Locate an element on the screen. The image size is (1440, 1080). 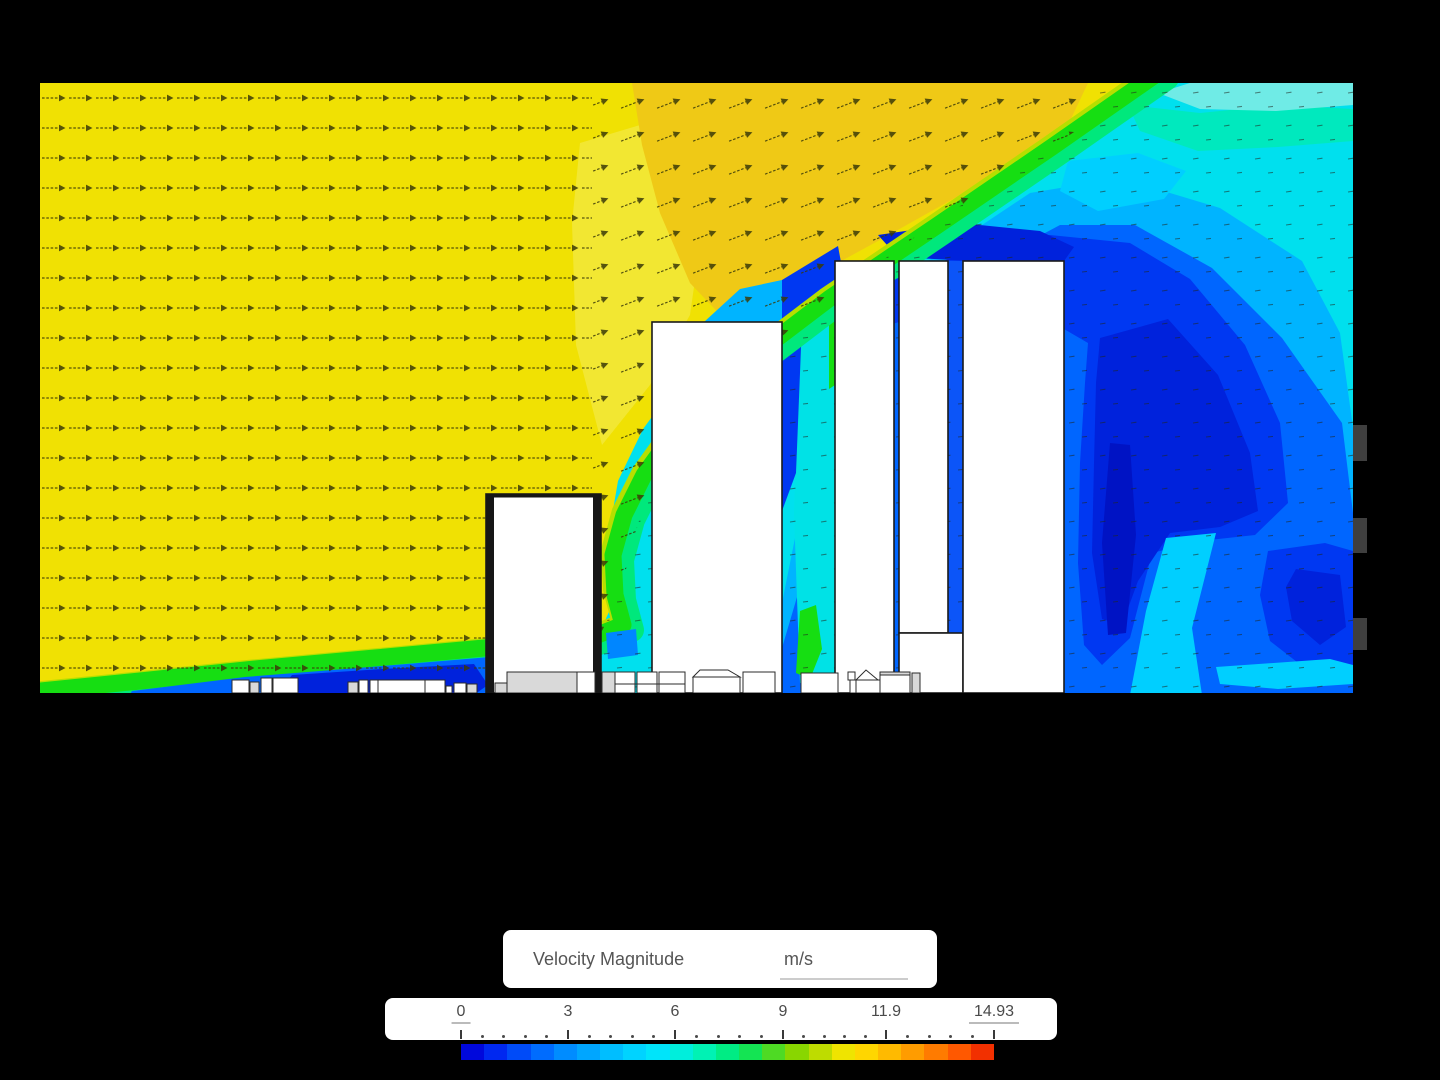
legend-scale-box: 0 3 6 9 11.9 14.93 is located at coordinates (721, 1019).